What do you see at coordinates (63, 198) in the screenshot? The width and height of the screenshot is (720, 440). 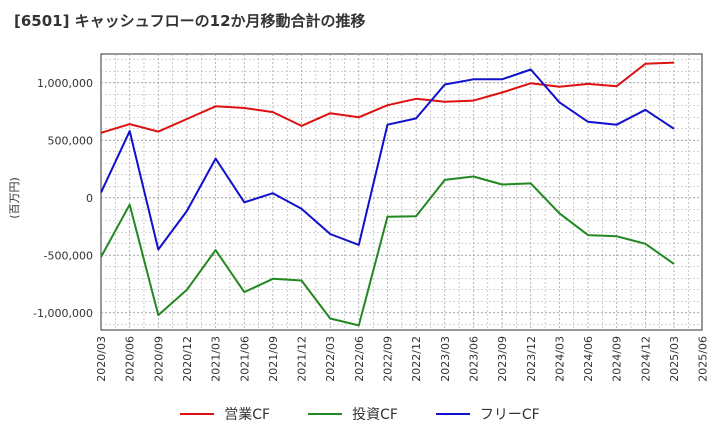 I see `y-axis-ticks: 1,000,000 500,000 0 -500,000 -1,000,000` at bounding box center [63, 198].